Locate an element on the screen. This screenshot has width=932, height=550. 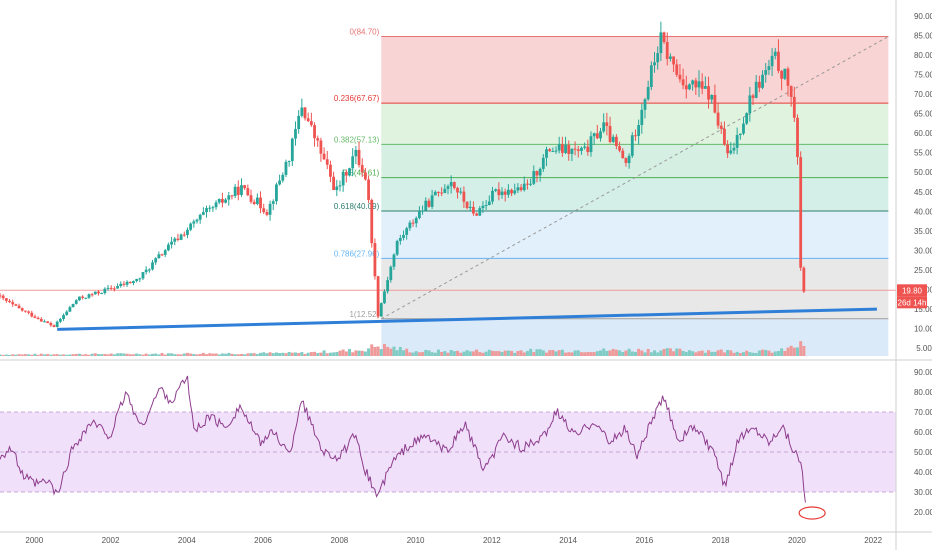
support-trendline is located at coordinates (467, 319).